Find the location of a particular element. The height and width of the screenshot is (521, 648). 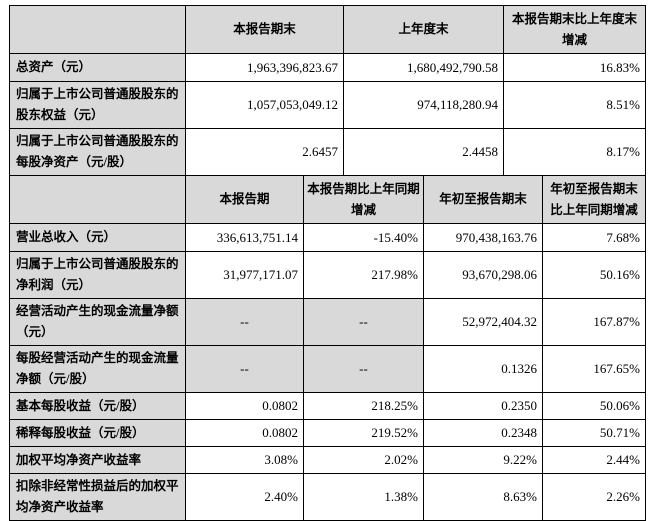

row-label: 归属于上市公司普通股股东的股东权益（元） is located at coordinates (97, 105).